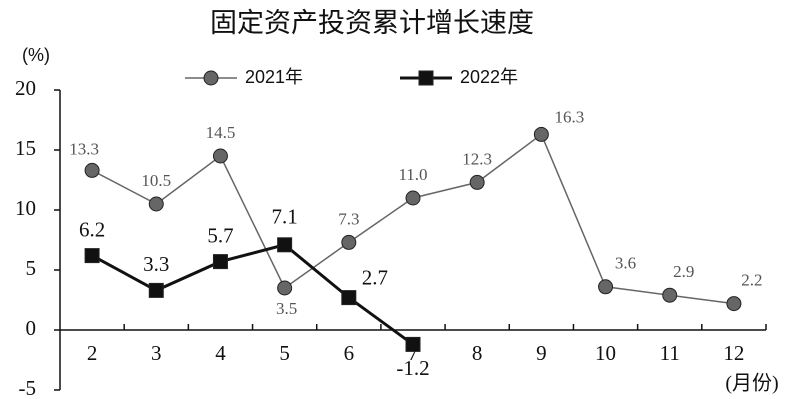 Image resolution: width=791 pixels, height=399 pixels. Describe the element at coordinates (477, 353) in the screenshot. I see `x-tick-label: 8` at that location.